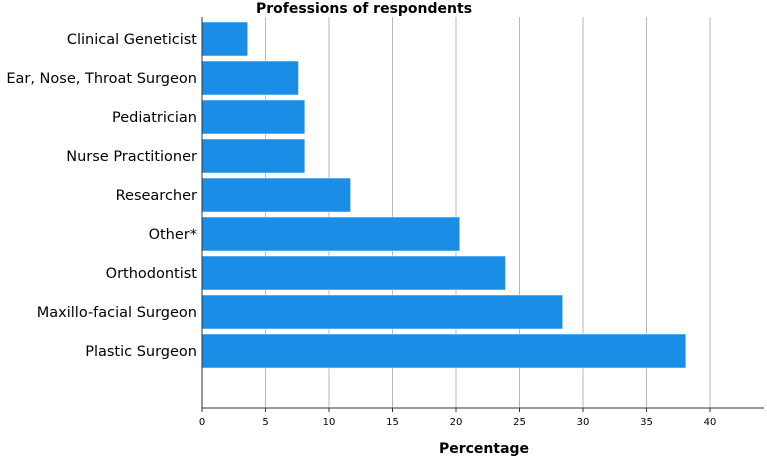 This screenshot has width=767, height=458. Describe the element at coordinates (392, 422) in the screenshot. I see `x-tick-label: 15` at that location.